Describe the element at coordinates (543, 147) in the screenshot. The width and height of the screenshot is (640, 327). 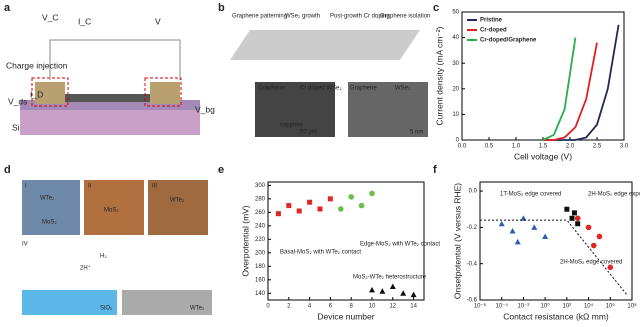
I see `x-tick-label: 1.5` at that location.